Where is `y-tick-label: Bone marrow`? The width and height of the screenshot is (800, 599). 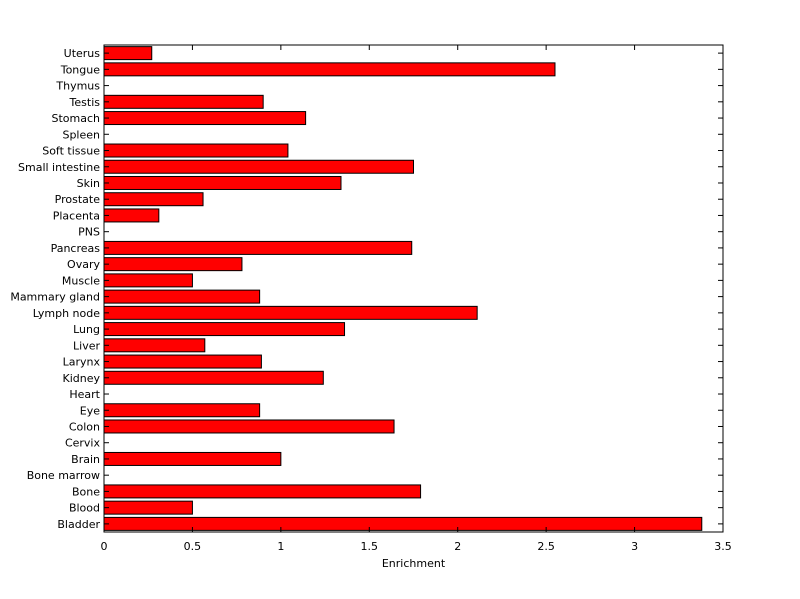 y-tick-label: Bone marrow is located at coordinates (63, 475).